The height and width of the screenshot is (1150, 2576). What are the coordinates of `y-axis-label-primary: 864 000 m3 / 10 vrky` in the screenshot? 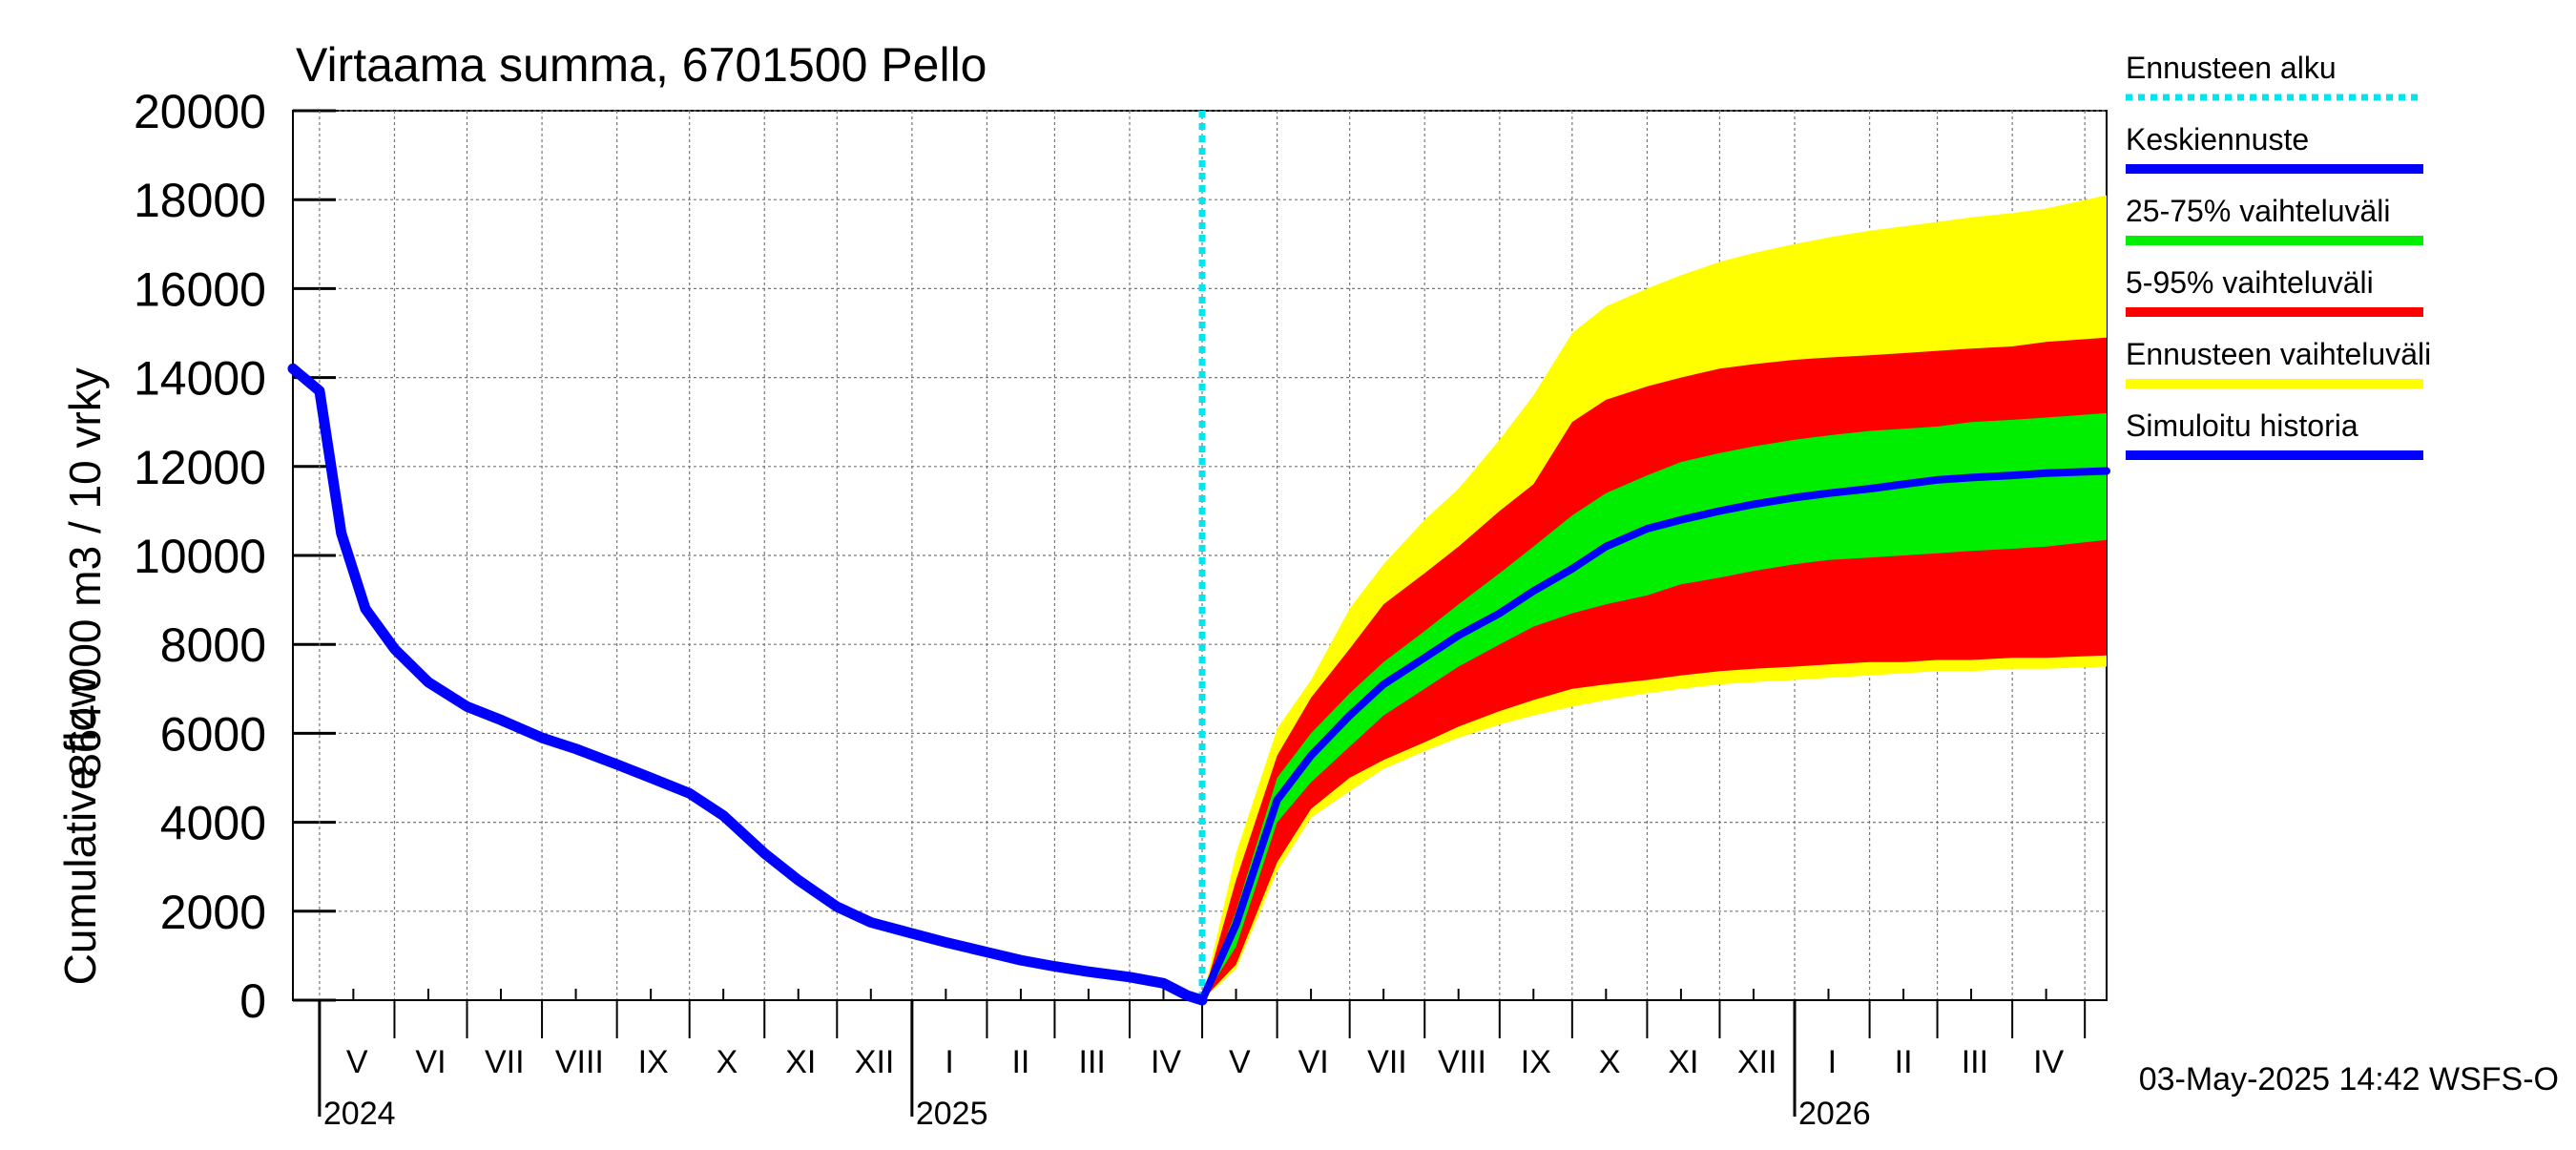 It's located at (85, 572).